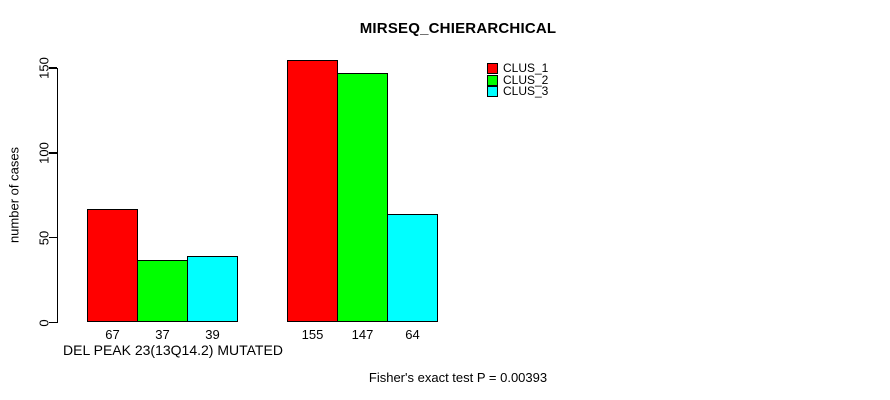 The height and width of the screenshot is (400, 890). What do you see at coordinates (362, 334) in the screenshot?
I see `bar-value-label: 147` at bounding box center [362, 334].